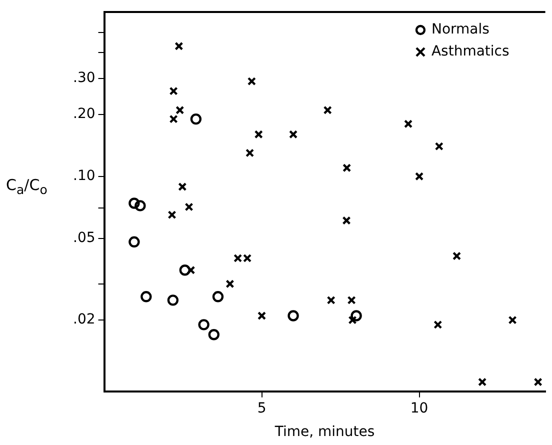  Describe the element at coordinates (84, 114) in the screenshot. I see `y-tick-label: .20` at that location.